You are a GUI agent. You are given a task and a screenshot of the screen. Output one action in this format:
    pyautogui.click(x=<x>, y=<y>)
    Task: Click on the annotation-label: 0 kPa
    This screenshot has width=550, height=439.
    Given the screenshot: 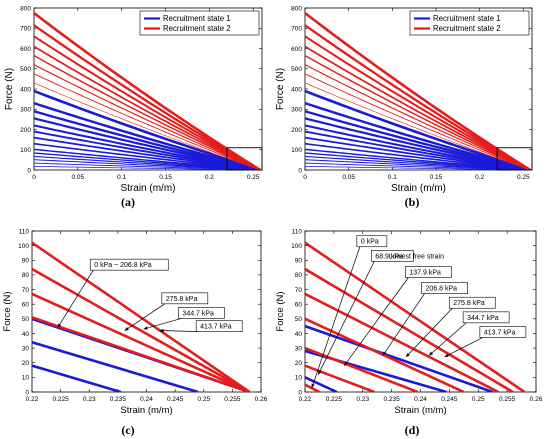 What is the action you would take?
    pyautogui.click(x=370, y=242)
    